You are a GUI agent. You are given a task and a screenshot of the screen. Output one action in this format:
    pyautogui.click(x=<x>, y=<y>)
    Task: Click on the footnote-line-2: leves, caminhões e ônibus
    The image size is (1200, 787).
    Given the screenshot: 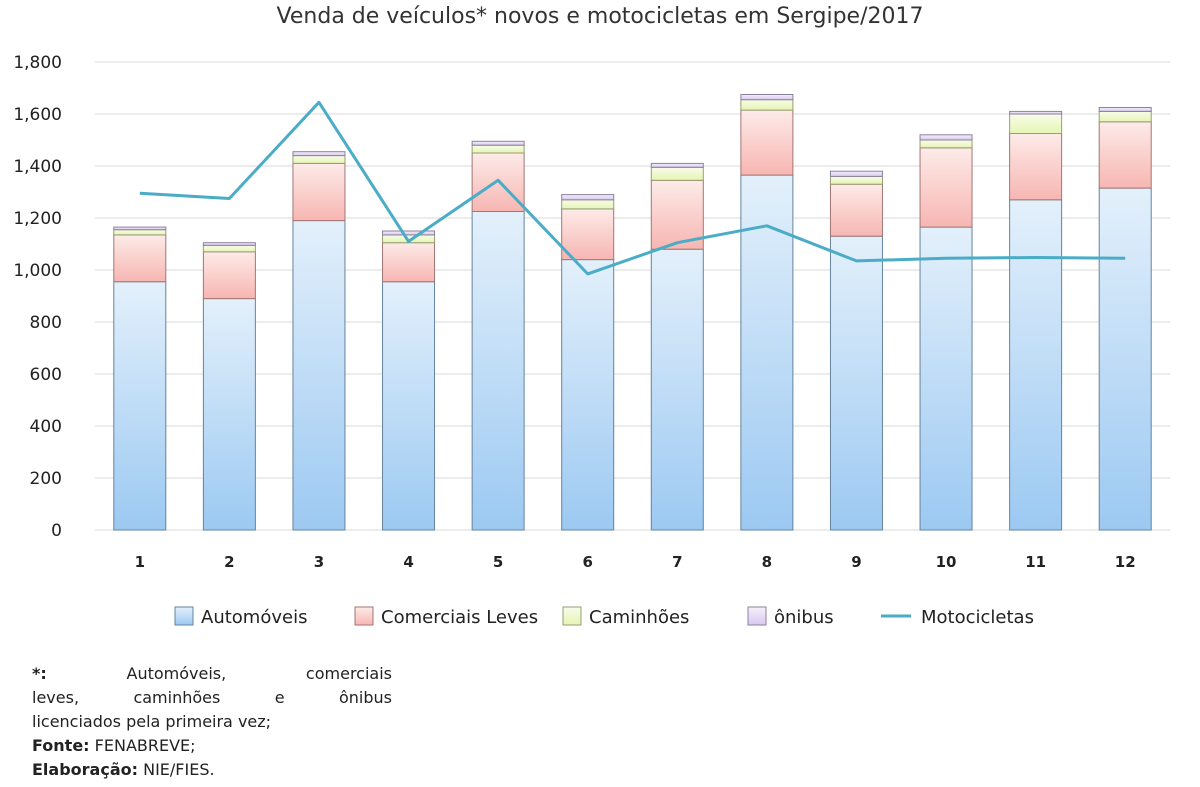 What is the action you would take?
    pyautogui.click(x=212, y=697)
    